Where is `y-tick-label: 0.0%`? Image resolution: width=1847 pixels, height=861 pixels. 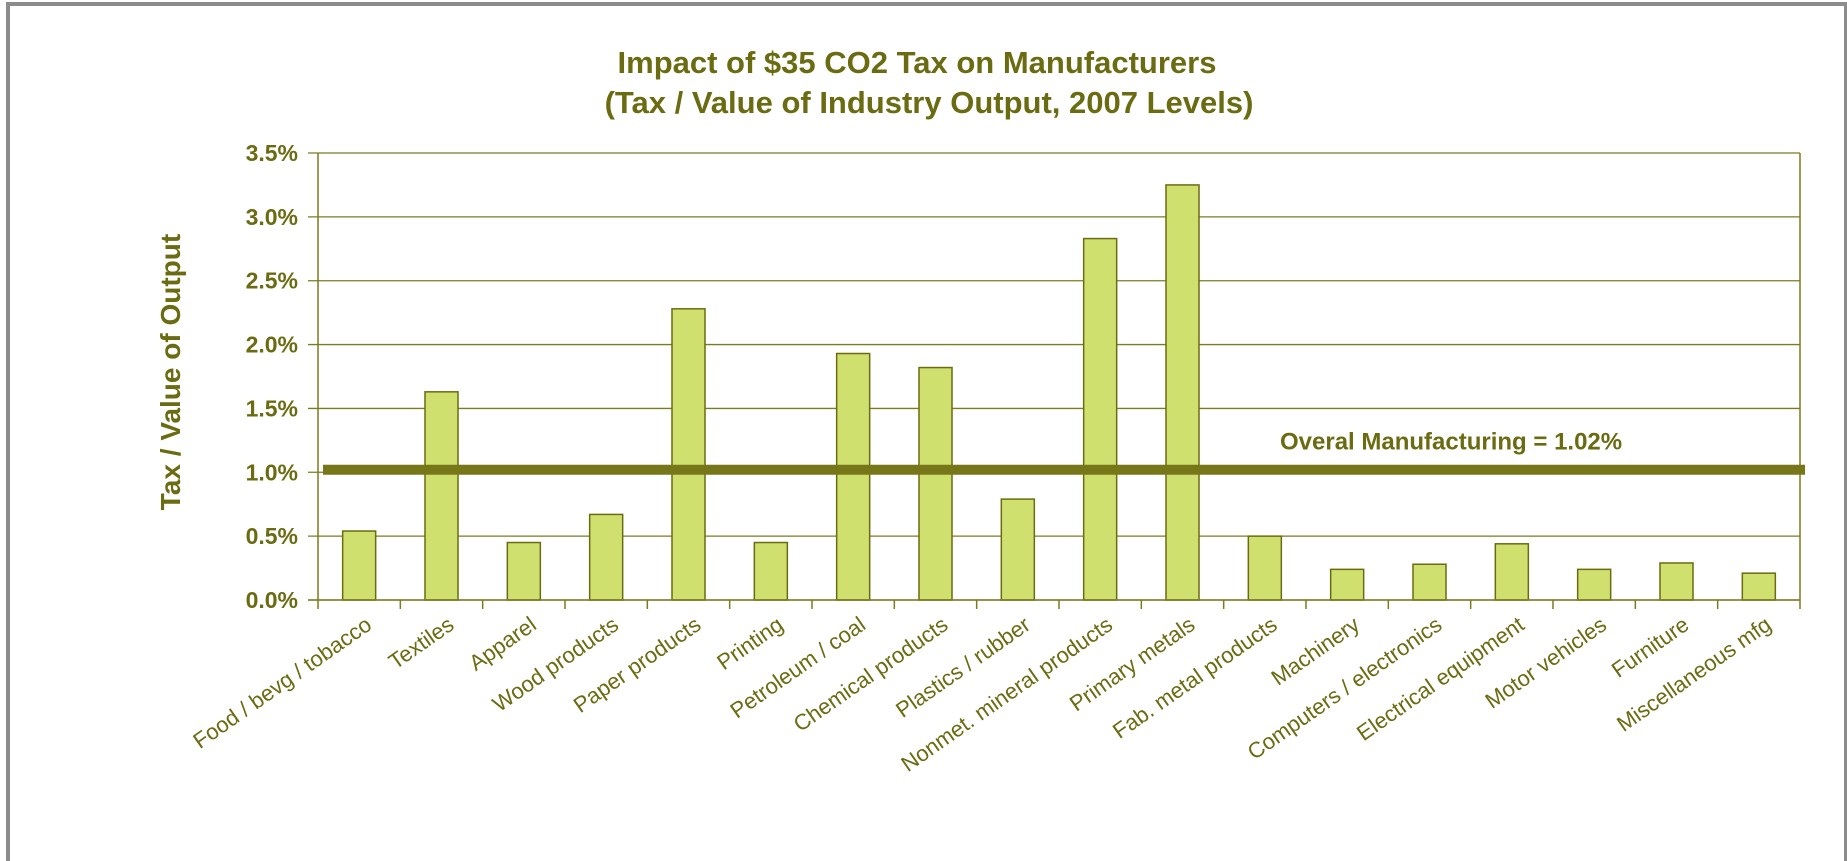 y-tick-label: 0.0% is located at coordinates (272, 600).